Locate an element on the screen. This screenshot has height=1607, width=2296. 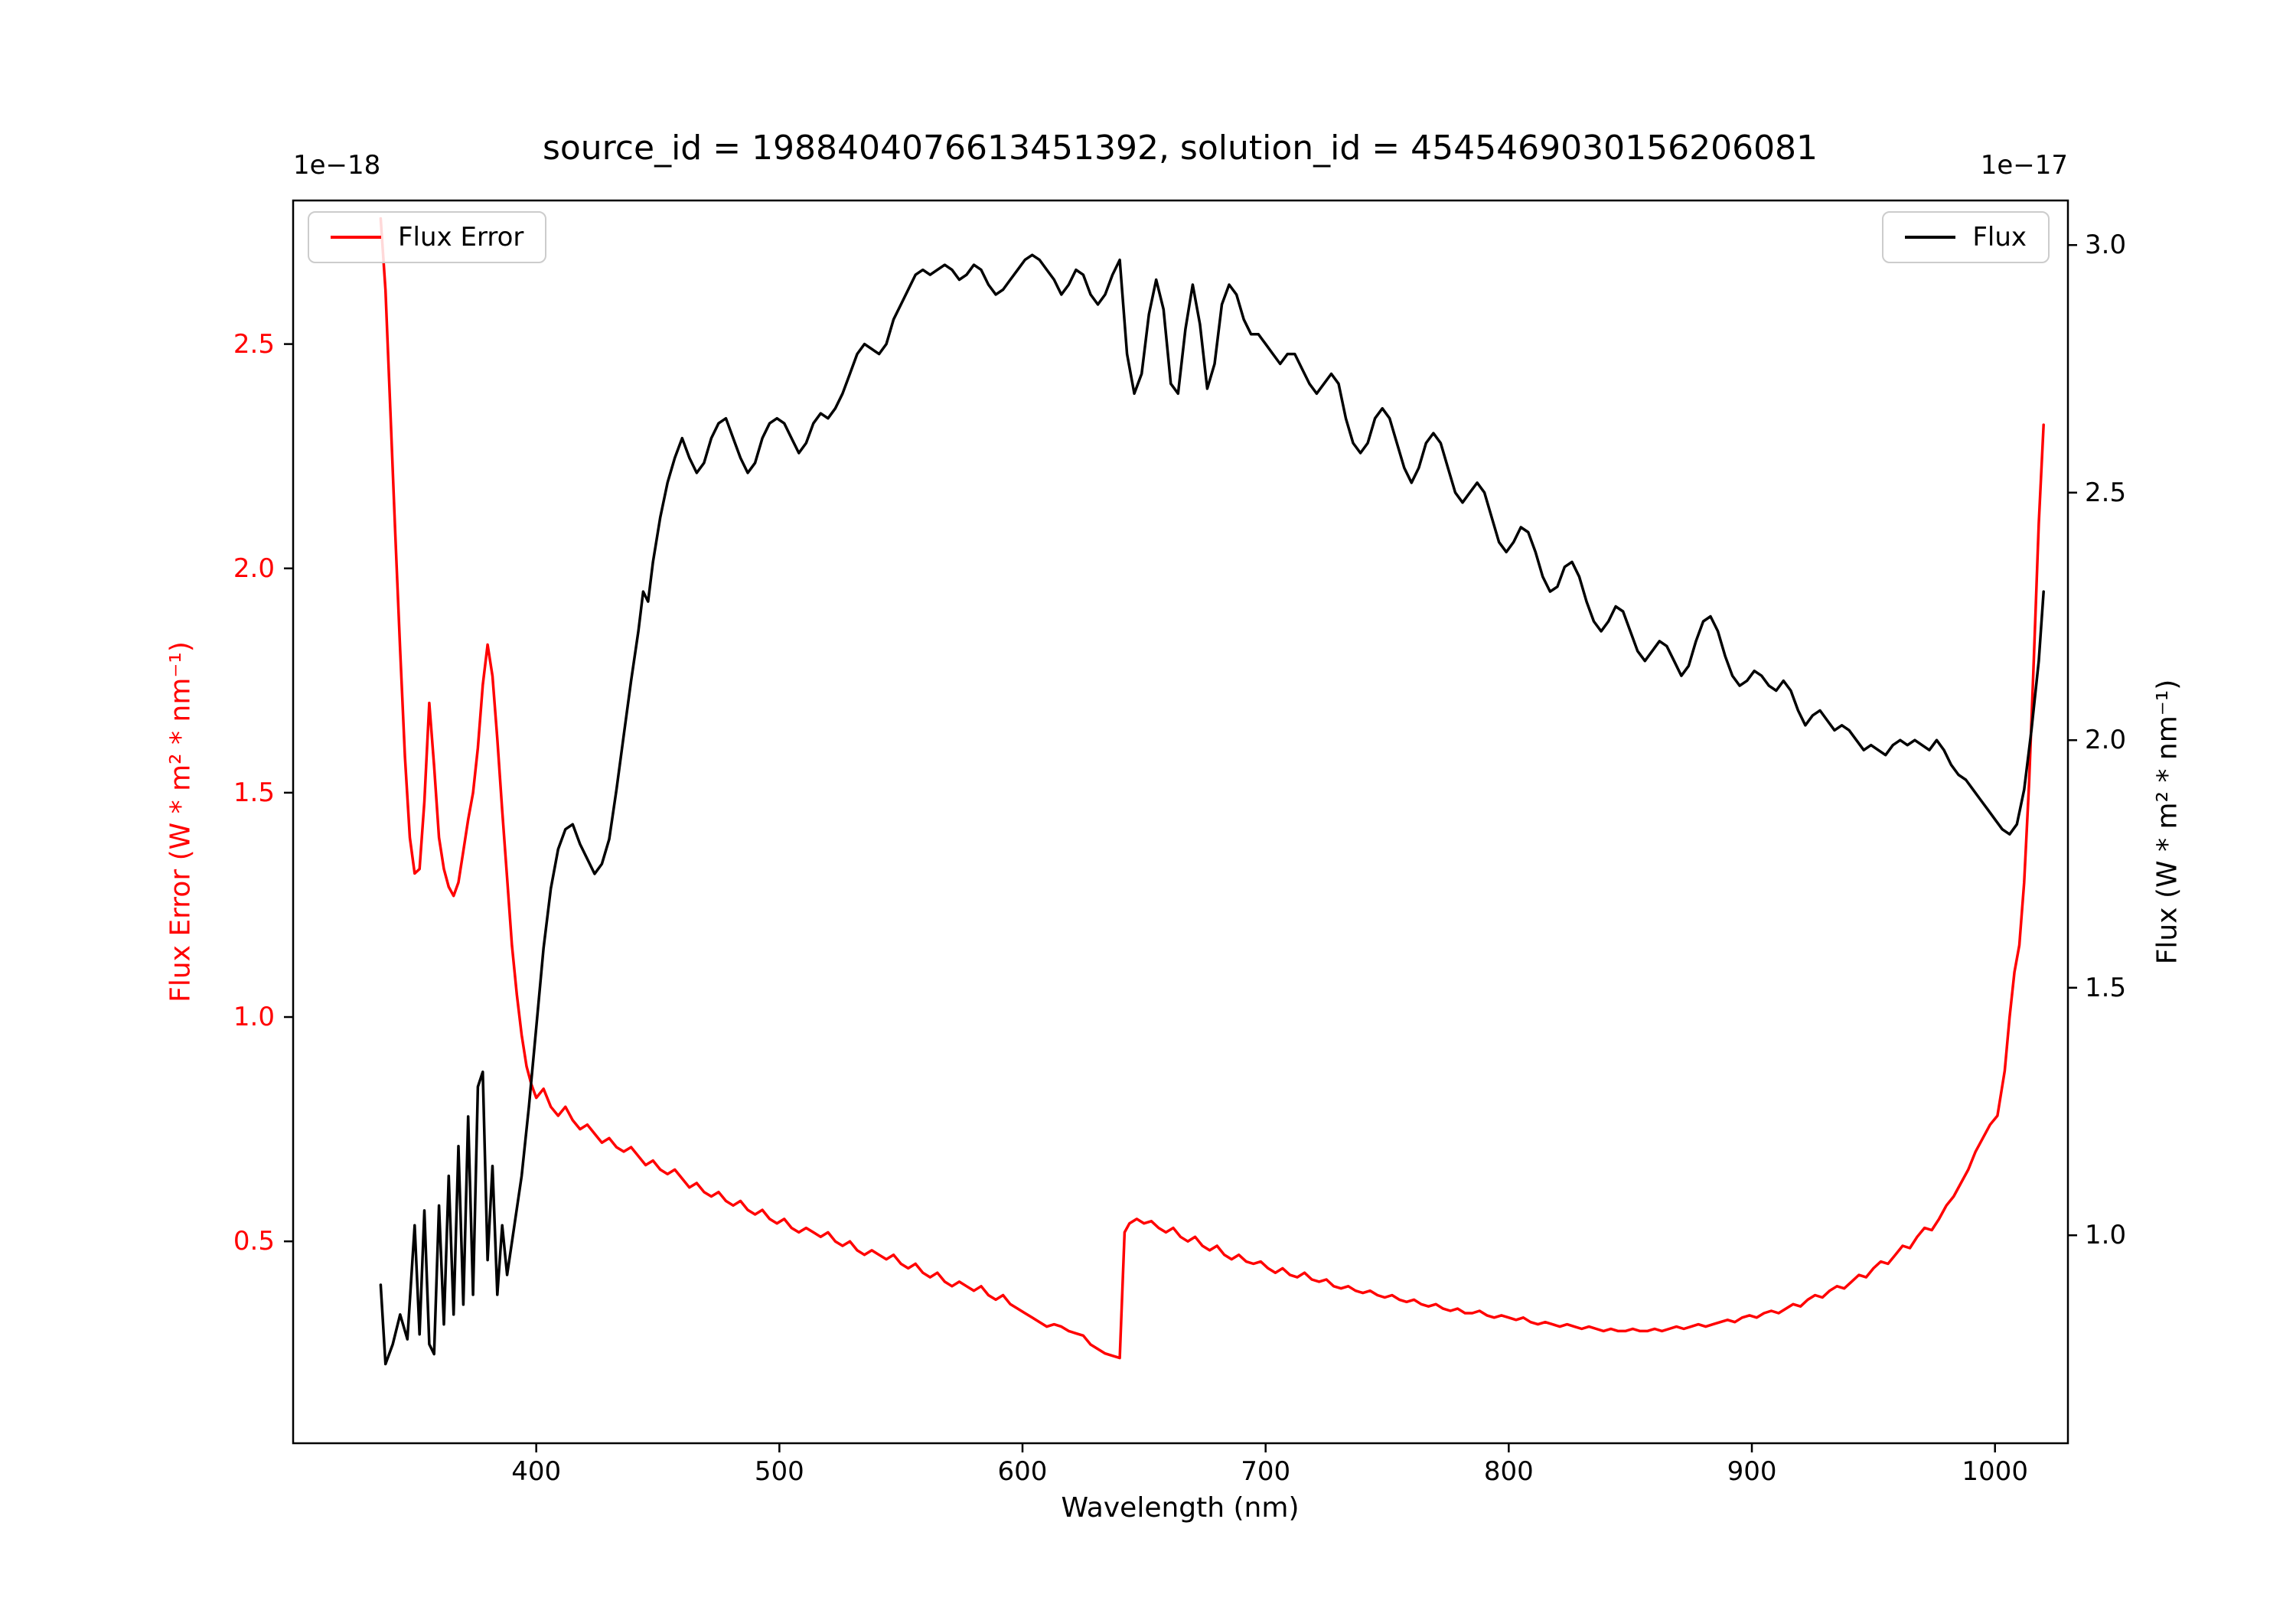
x-tick-label: 1000 is located at coordinates (1995, 1471).